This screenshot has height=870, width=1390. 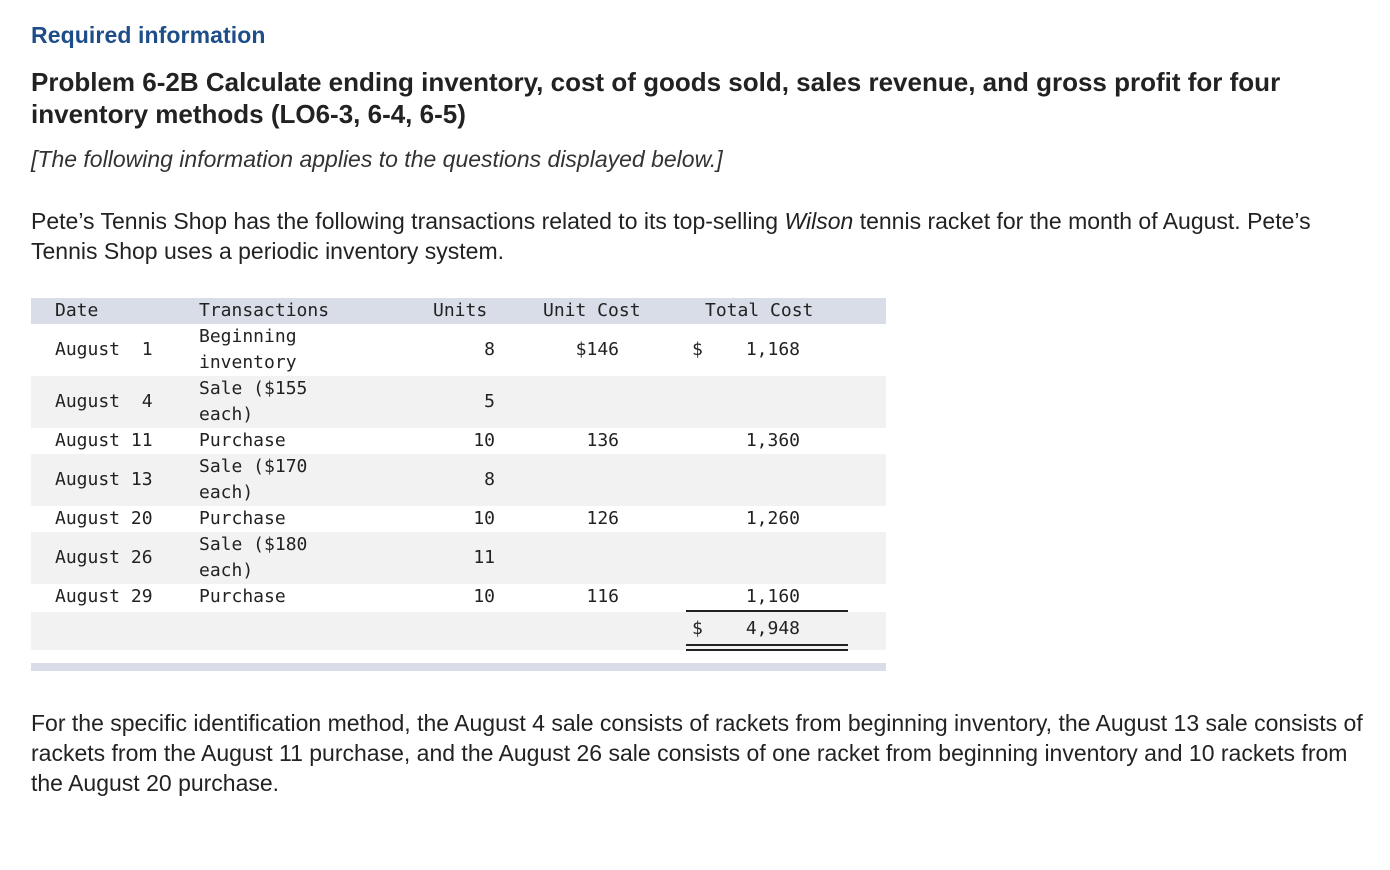 I want to click on col-header-units: Units, so click(x=460, y=310).